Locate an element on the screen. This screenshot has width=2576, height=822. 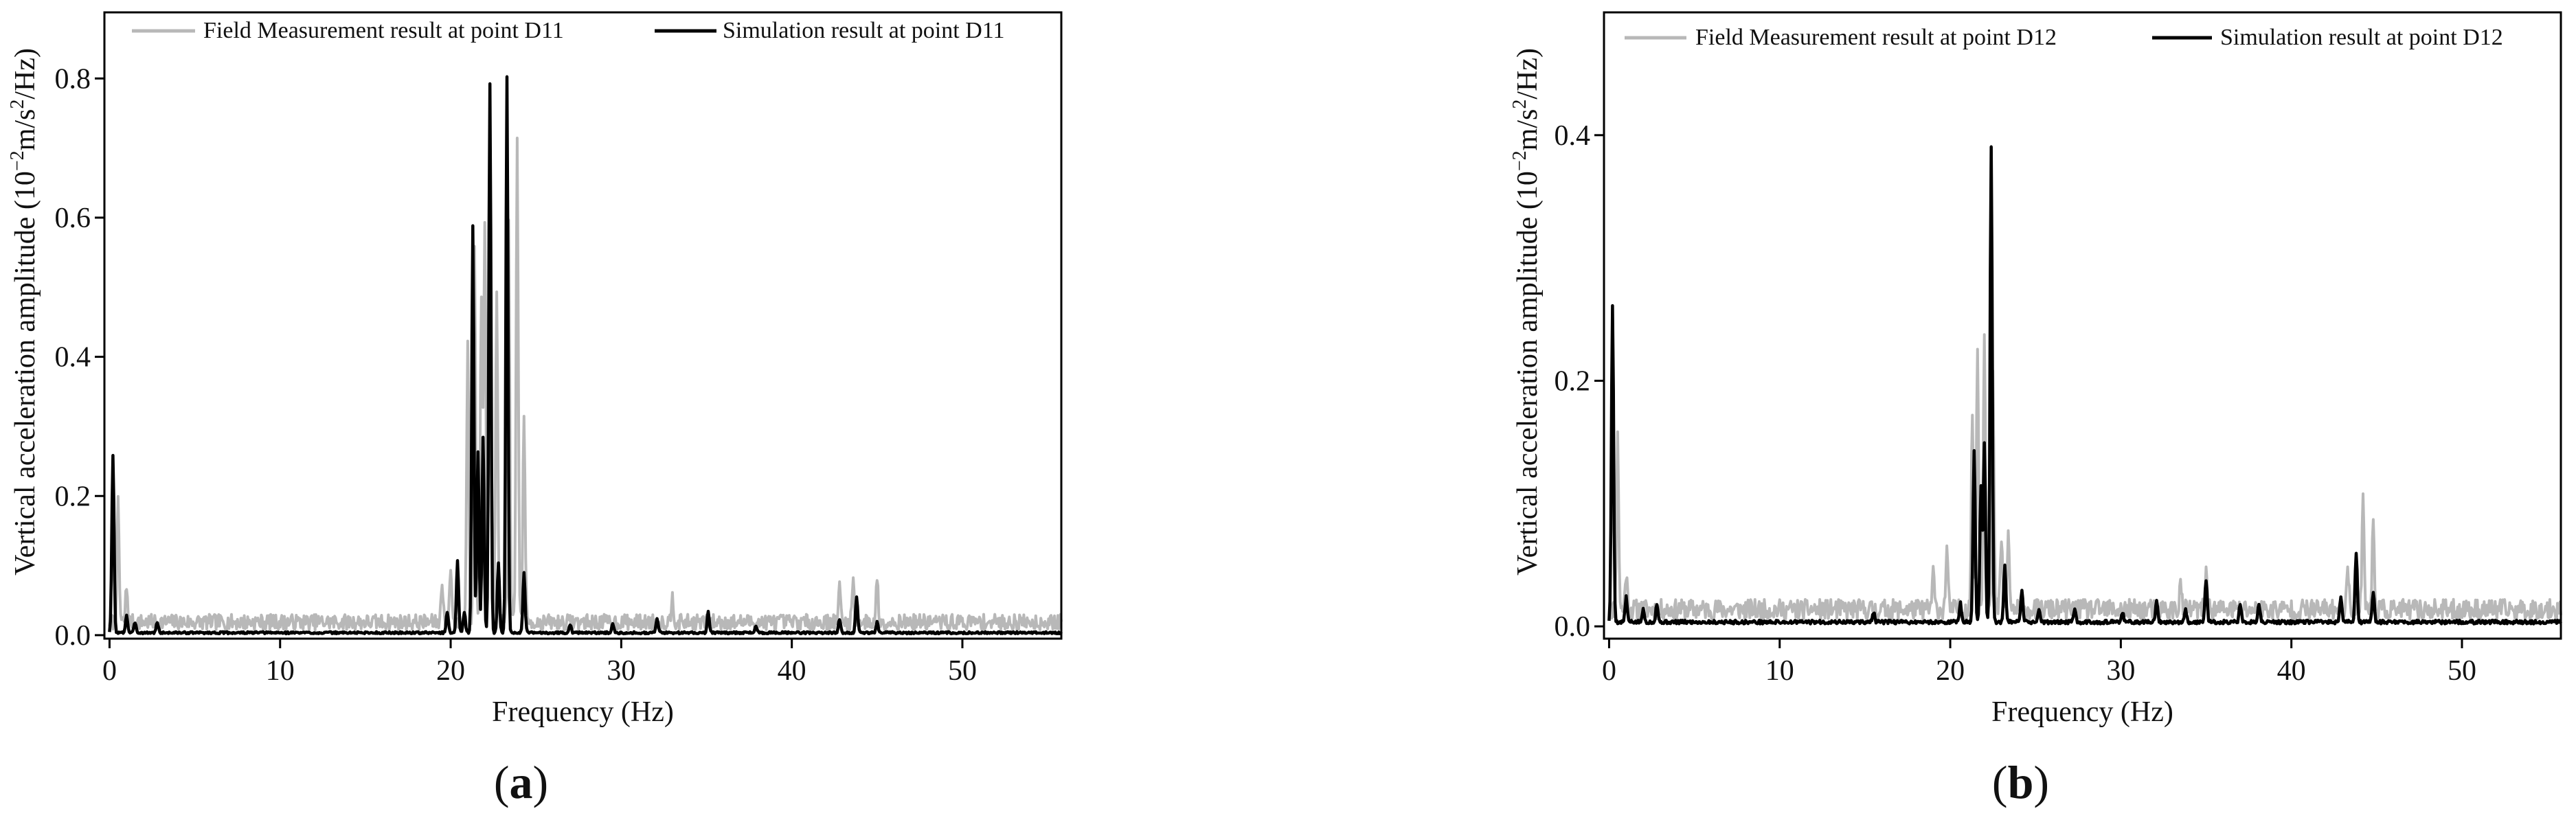
x-axis-label-a: Frequency (Hz) is located at coordinates (583, 712).